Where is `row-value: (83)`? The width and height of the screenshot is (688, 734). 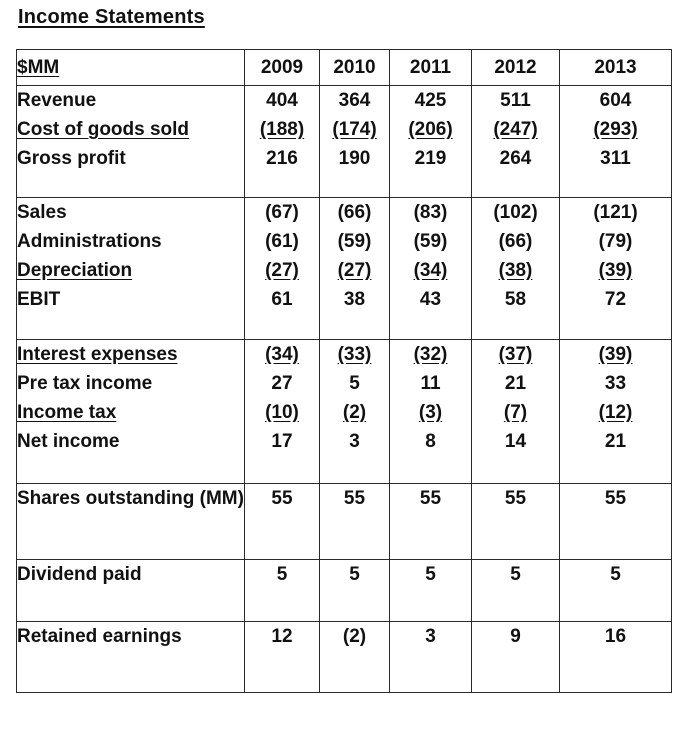
row-value: (83) is located at coordinates (430, 212).